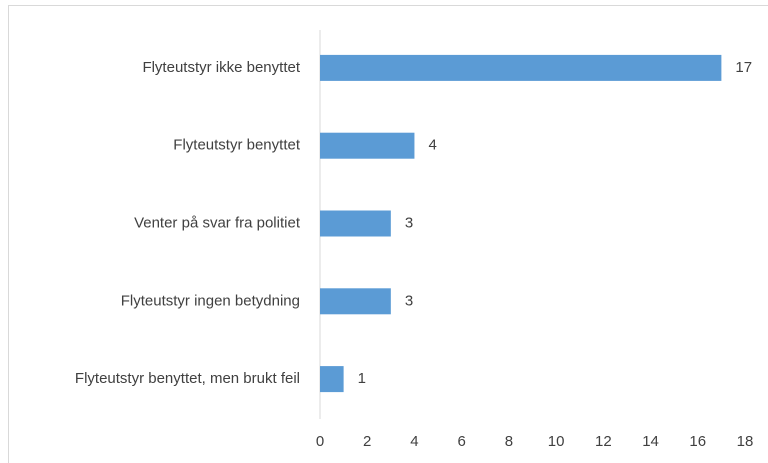 The height and width of the screenshot is (463, 768). I want to click on data-label: 1, so click(362, 378).